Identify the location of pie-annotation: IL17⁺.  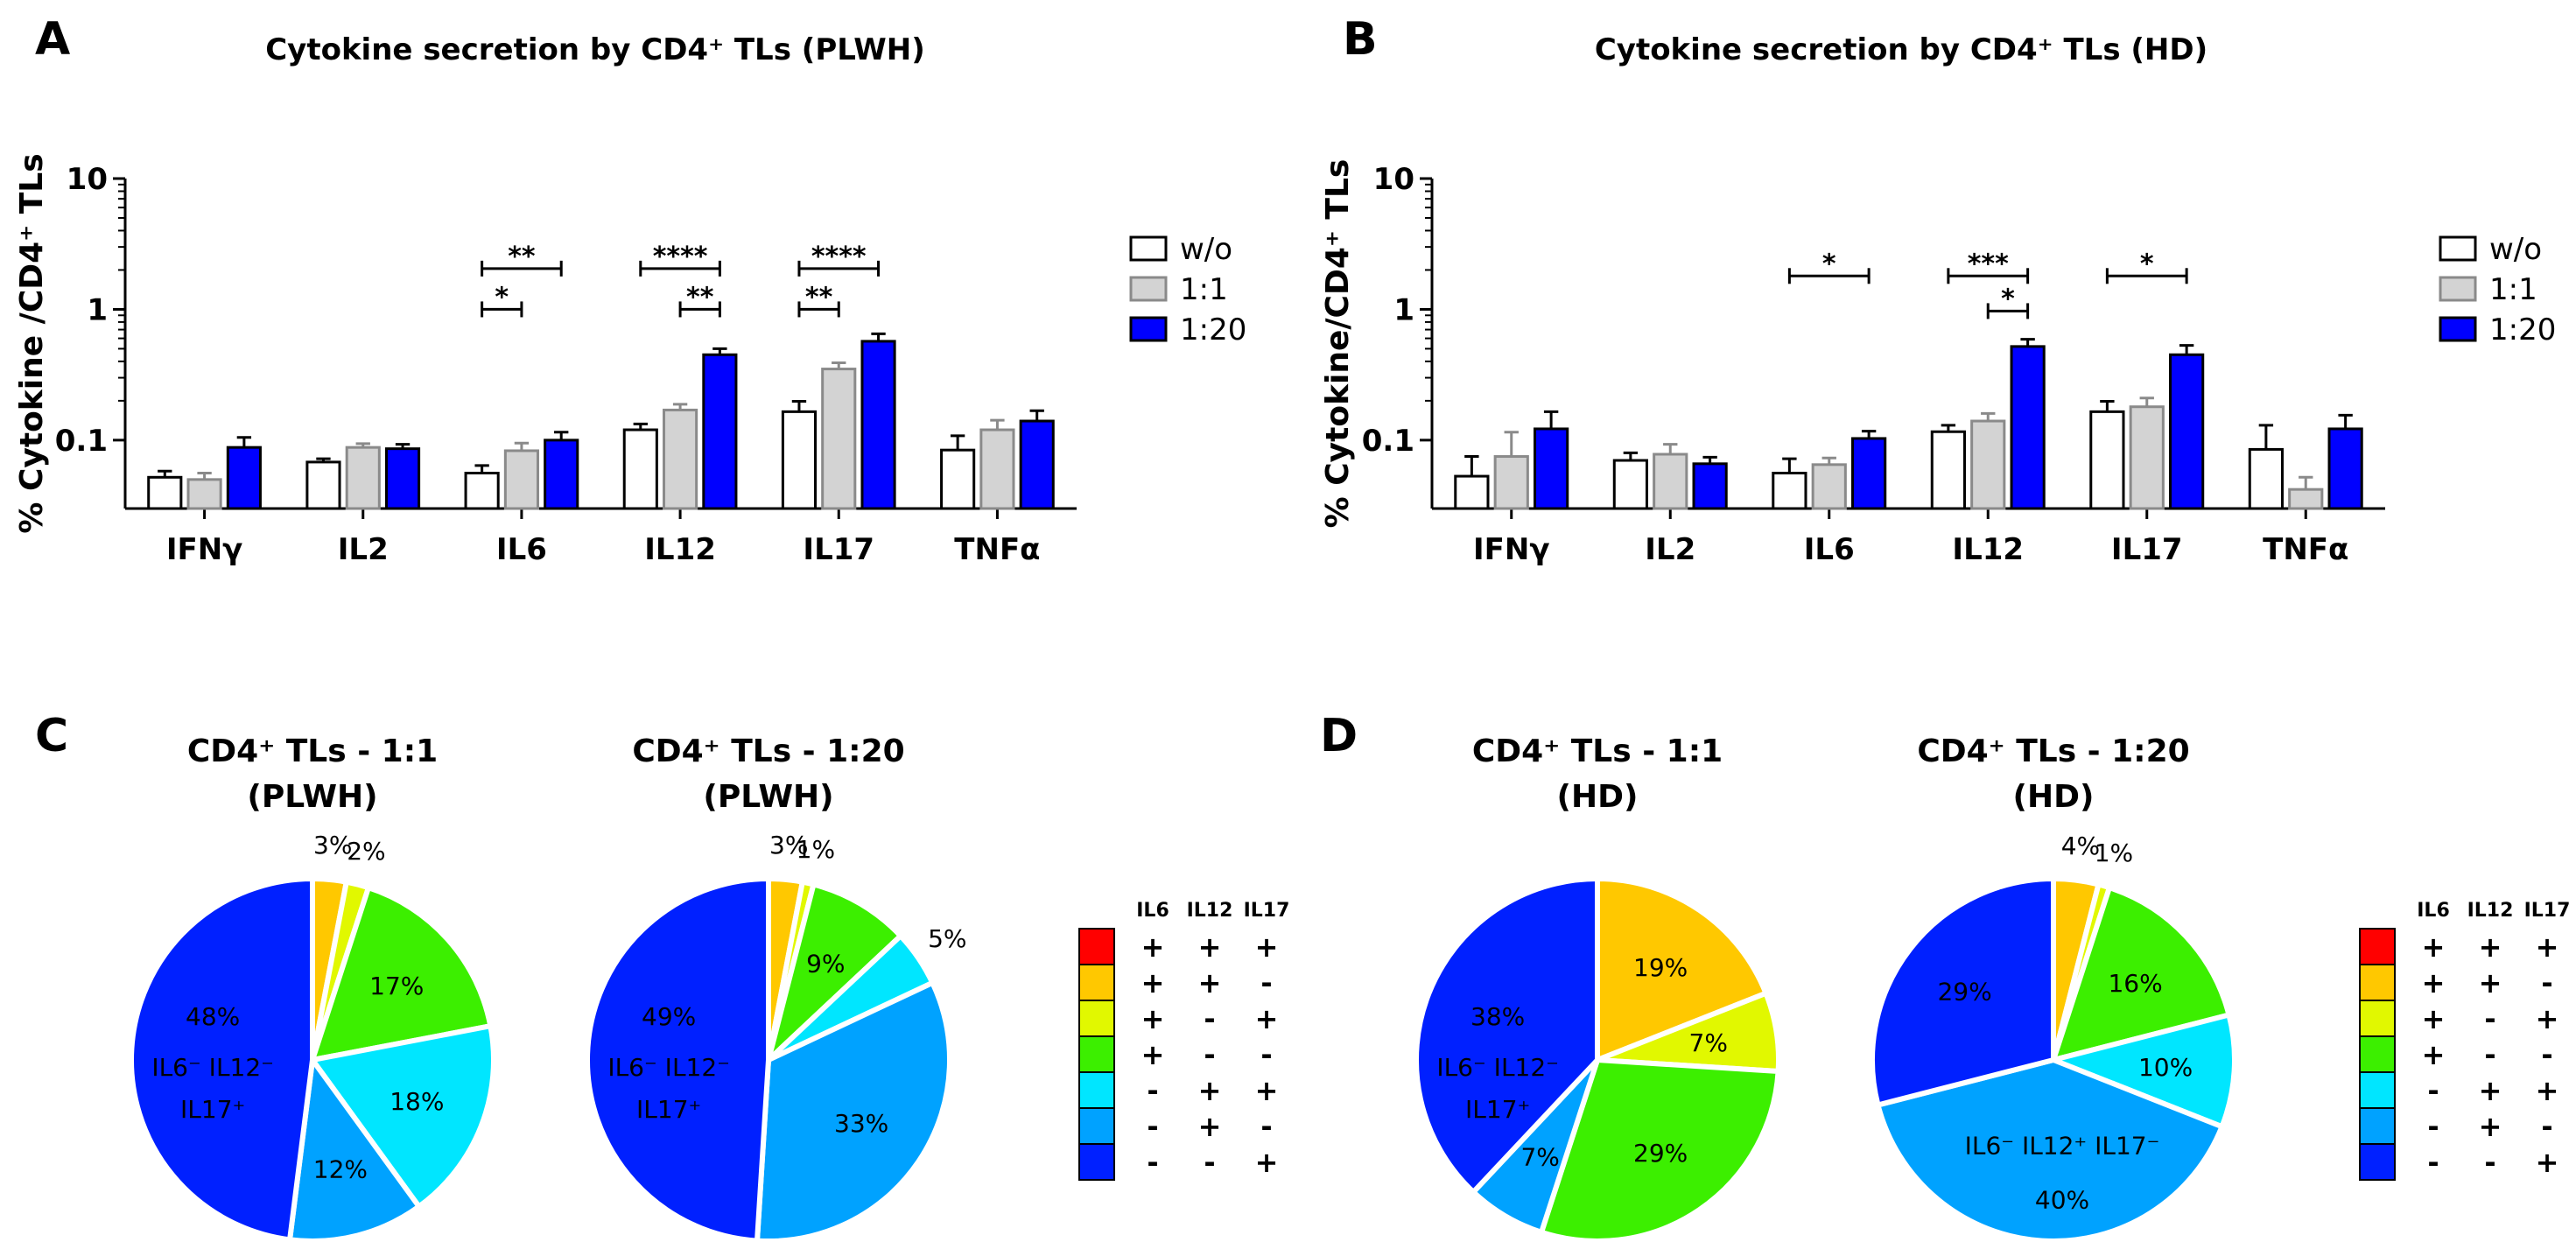
(212, 1109).